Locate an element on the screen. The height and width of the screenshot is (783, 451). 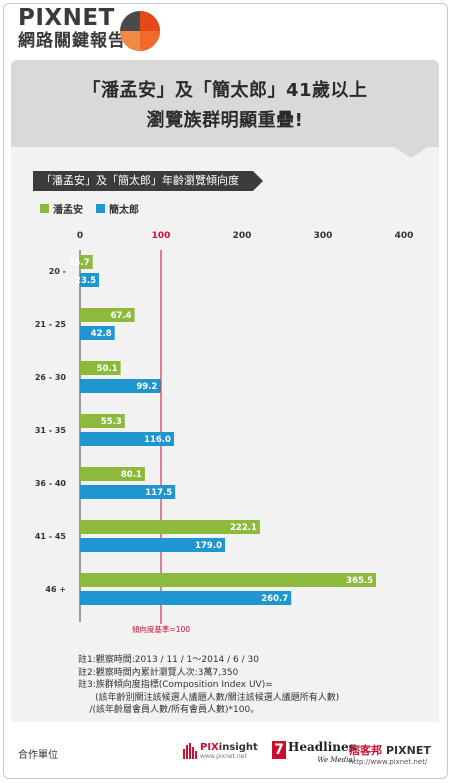
pixinsight-logo: PIXinsight www.pixnet.net is located at coordinates (220, 751).